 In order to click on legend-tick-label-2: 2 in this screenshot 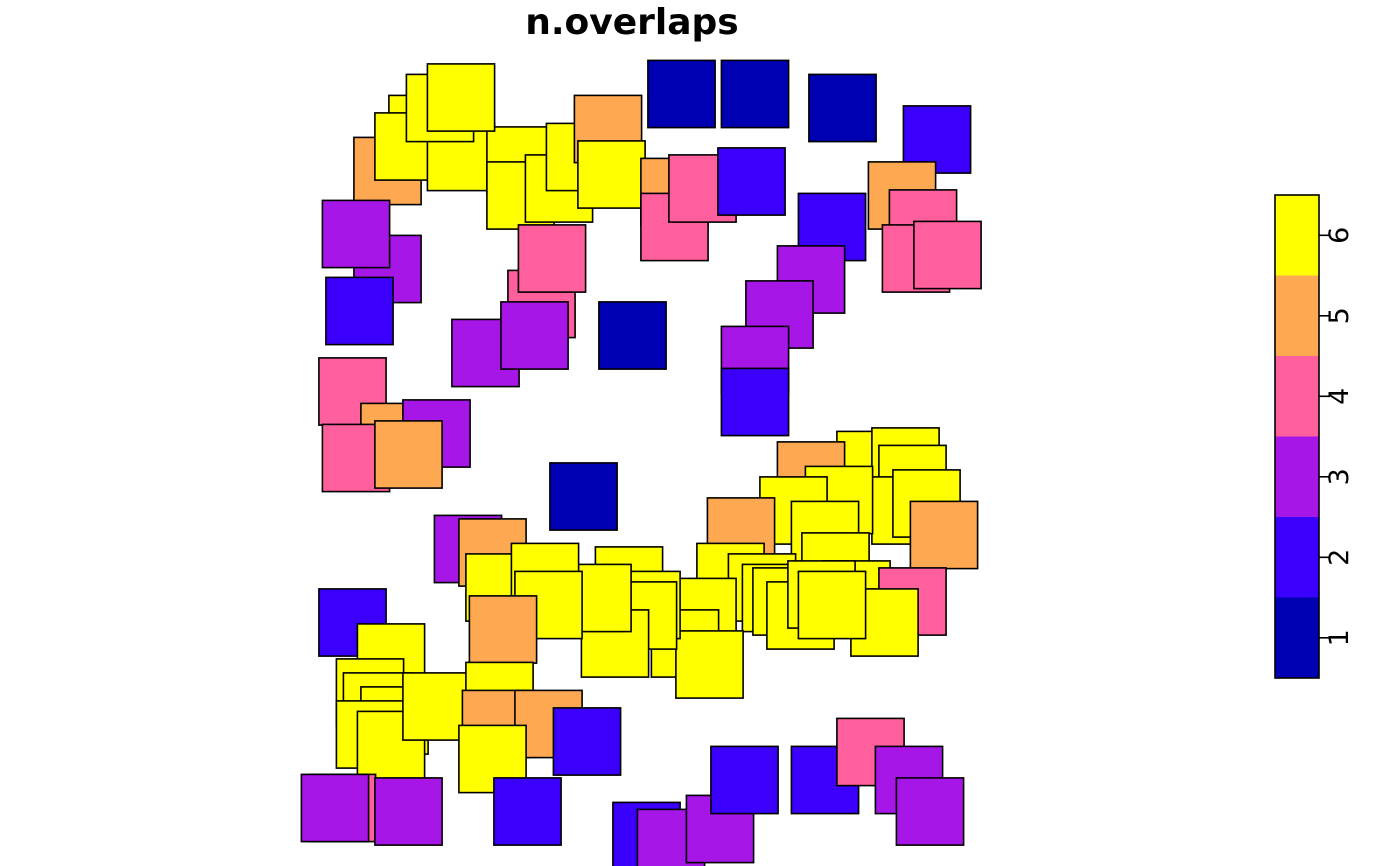, I will do `click(1339, 557)`.